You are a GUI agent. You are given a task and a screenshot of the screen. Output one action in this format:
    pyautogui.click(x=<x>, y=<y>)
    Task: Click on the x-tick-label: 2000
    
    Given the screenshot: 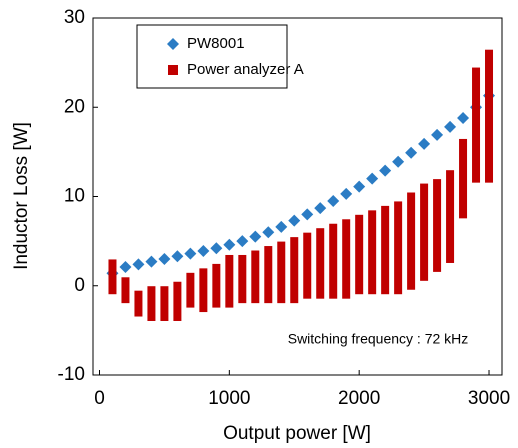 What is the action you would take?
    pyautogui.click(x=359, y=398)
    